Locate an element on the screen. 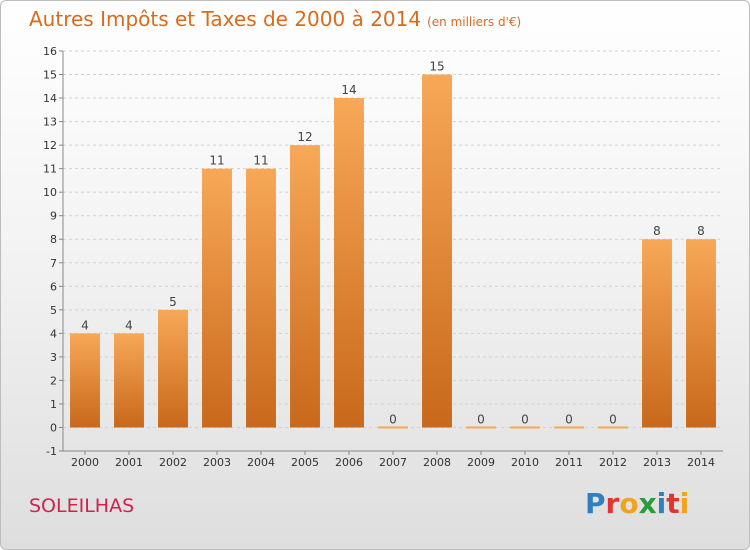  y-tick-label: 10 is located at coordinates (50, 192).